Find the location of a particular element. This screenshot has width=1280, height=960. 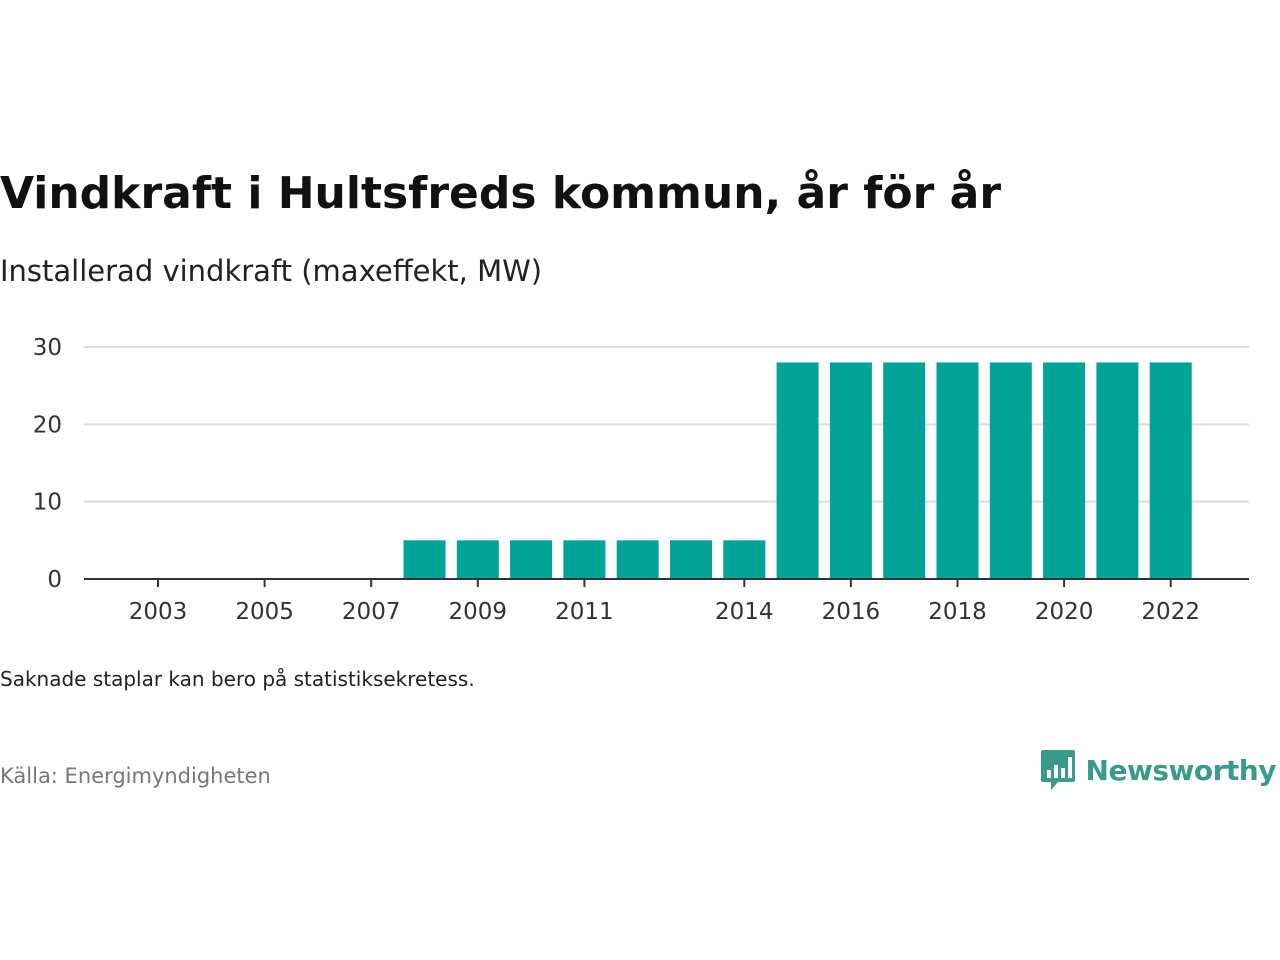

bar-2019 is located at coordinates (1010, 470).